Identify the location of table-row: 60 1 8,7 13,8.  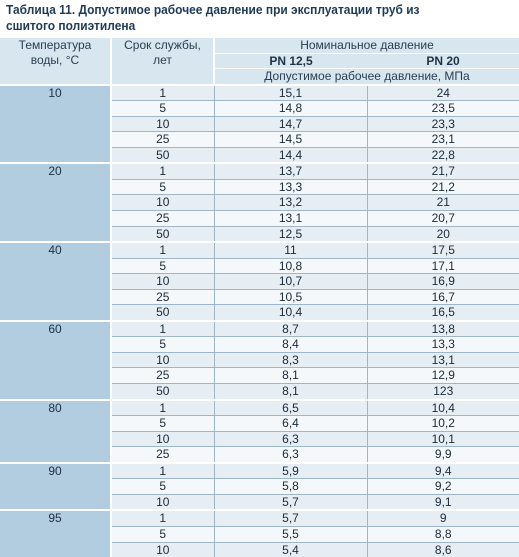
(259, 359).